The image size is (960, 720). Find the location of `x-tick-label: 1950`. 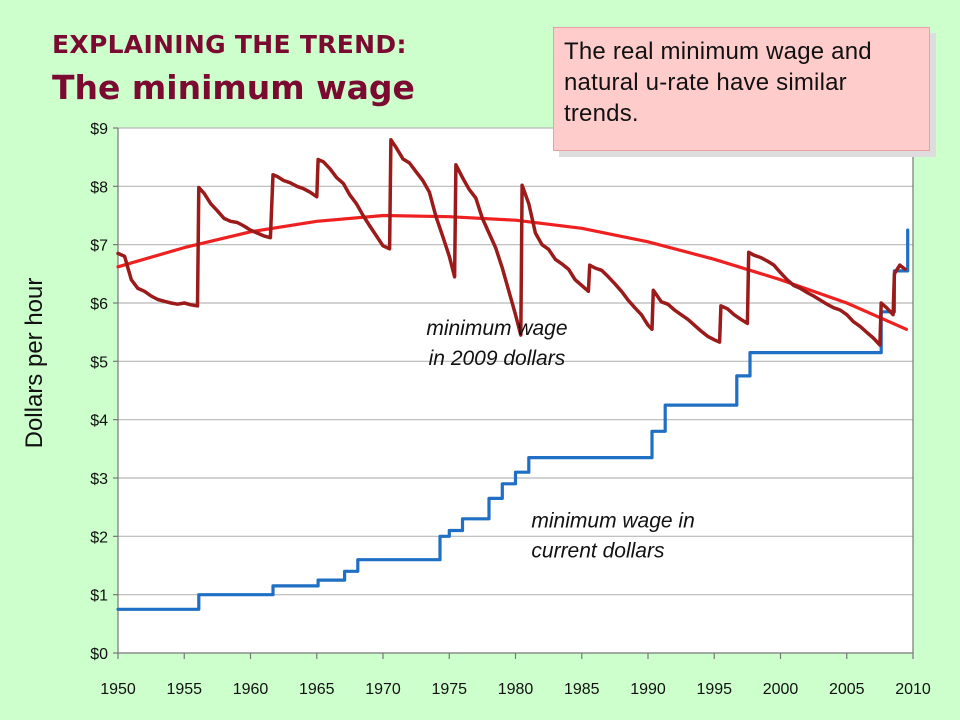

x-tick-label: 1950 is located at coordinates (118, 689).